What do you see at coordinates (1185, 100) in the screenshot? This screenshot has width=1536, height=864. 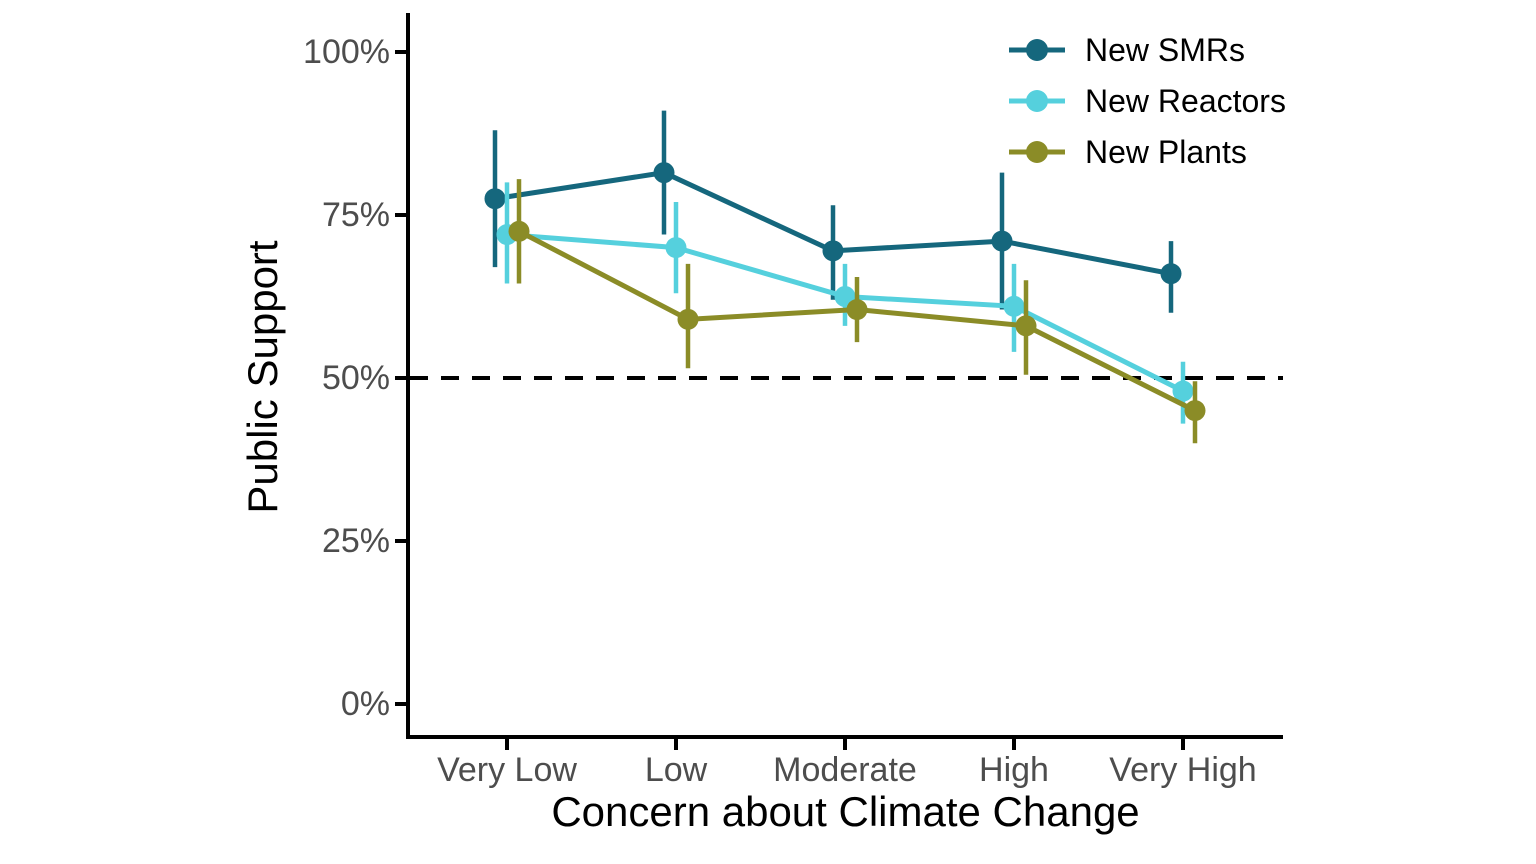 I see `legend-label-new-reactors: New Reactors` at bounding box center [1185, 100].